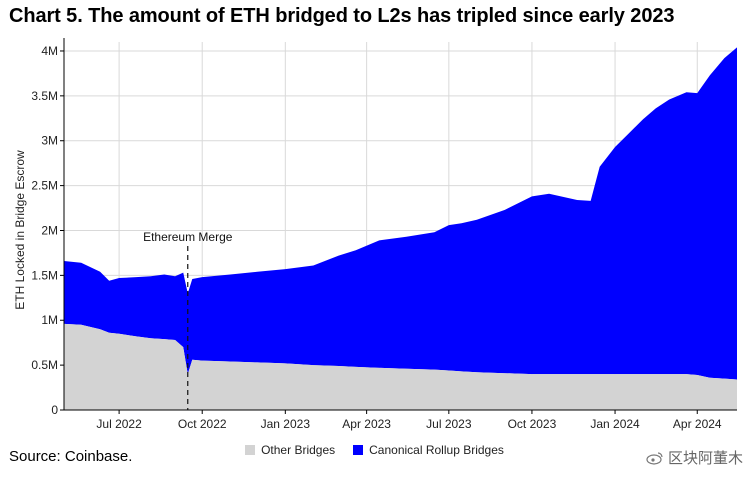 This screenshot has width=749, height=500. What do you see at coordinates (49, 320) in the screenshot?
I see `y-tick-label: 1M` at bounding box center [49, 320].